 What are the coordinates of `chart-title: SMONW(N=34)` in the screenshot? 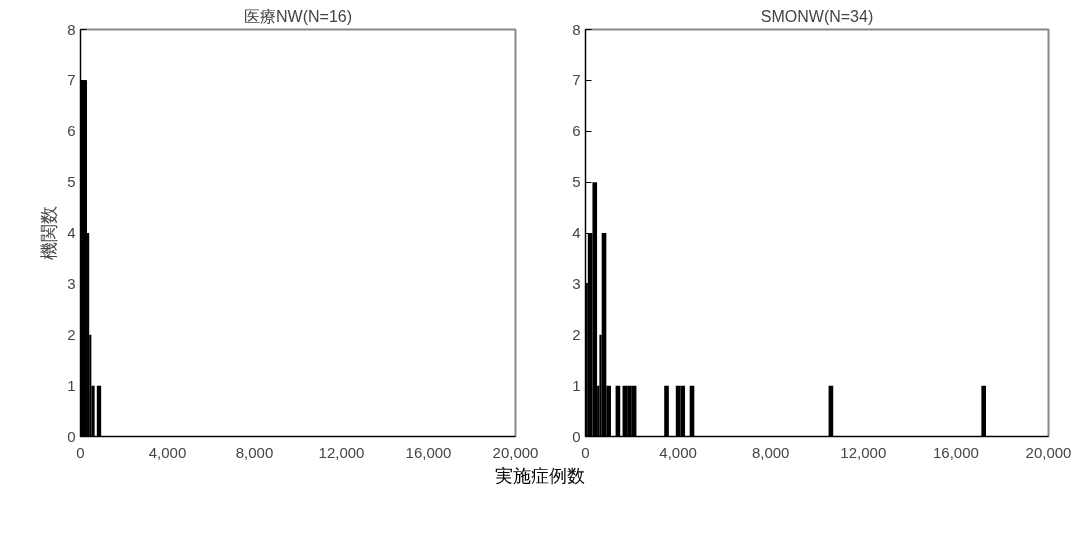 It's located at (817, 16).